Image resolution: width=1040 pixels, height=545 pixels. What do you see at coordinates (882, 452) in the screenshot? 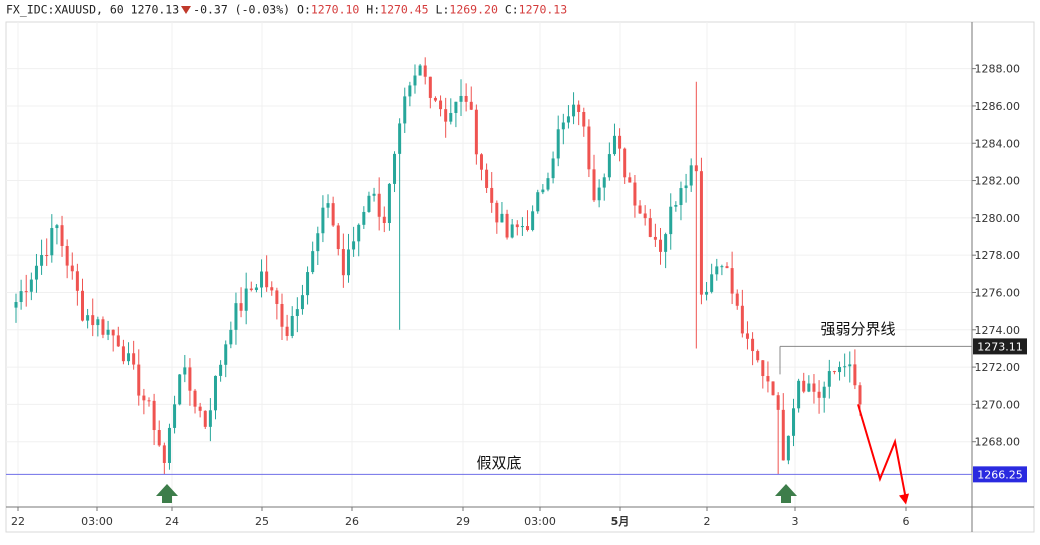
I see `projection-path` at bounding box center [882, 452].